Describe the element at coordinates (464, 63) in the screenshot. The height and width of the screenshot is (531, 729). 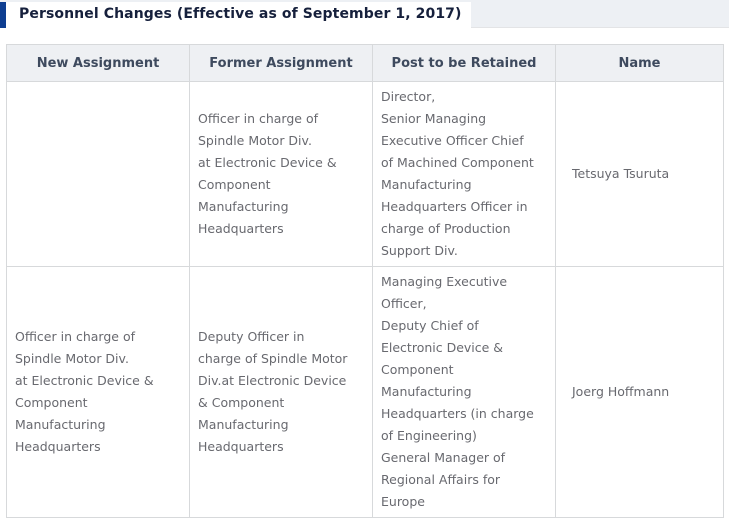
I see `column-header-post-to-be-retained: Post to be Retained` at that location.